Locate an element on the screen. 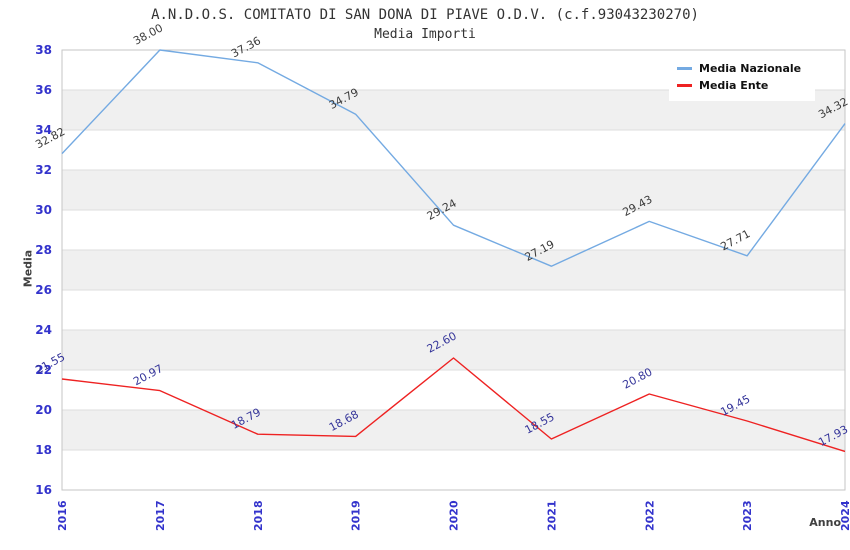 The height and width of the screenshot is (550, 850). x-tick-label: 2016 is located at coordinates (62, 515).